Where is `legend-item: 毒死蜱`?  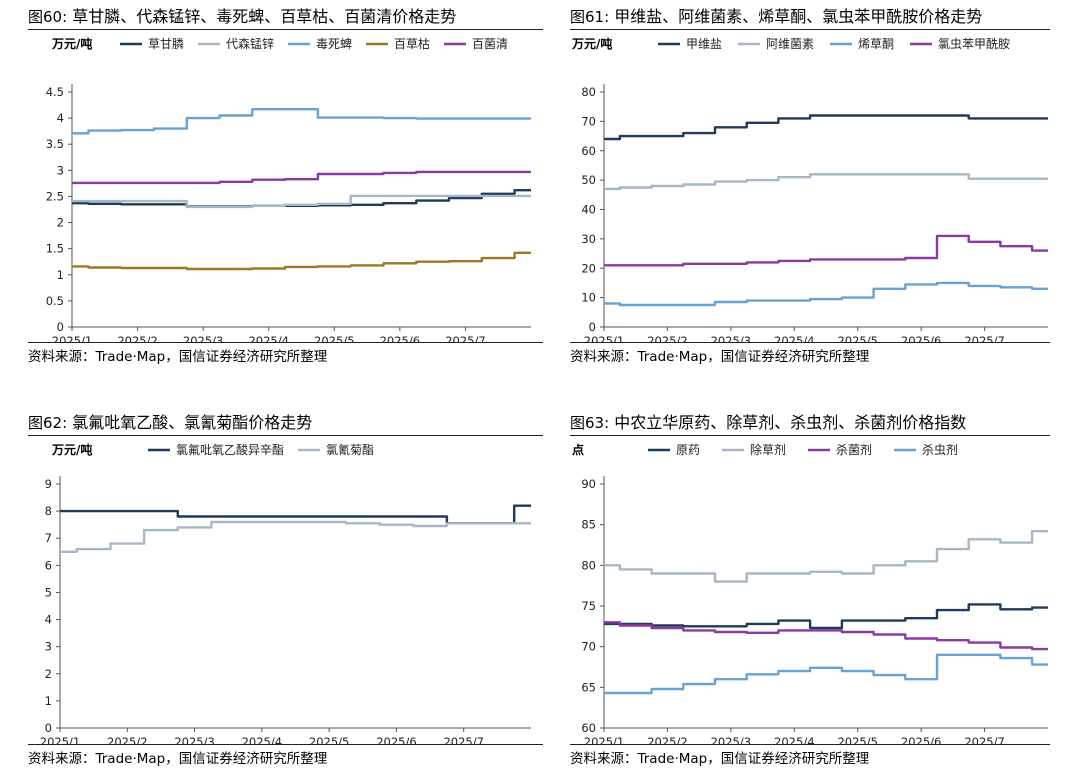 legend-item: 毒死蜱 is located at coordinates (320, 43).